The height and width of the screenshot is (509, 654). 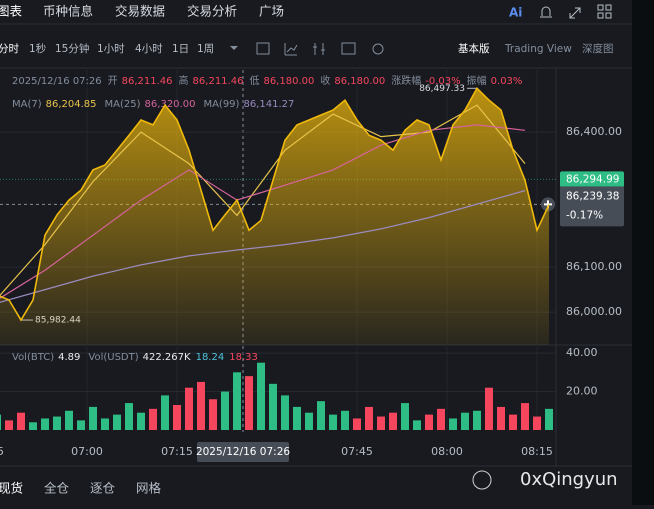 What do you see at coordinates (406, 80) in the screenshot?
I see `info-label: 涨跌幅` at bounding box center [406, 80].